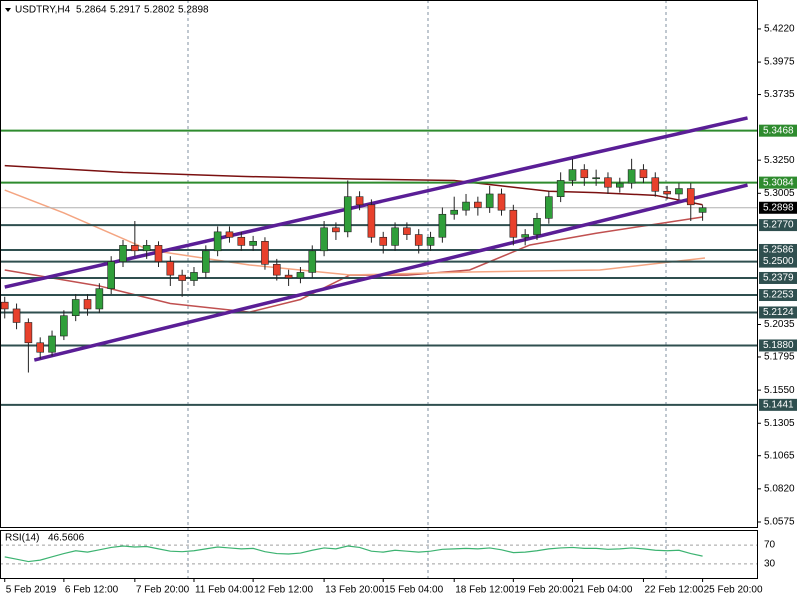 Image resolution: width=800 pixels, height=600 pixels. I want to click on rsi-line, so click(353, 554).